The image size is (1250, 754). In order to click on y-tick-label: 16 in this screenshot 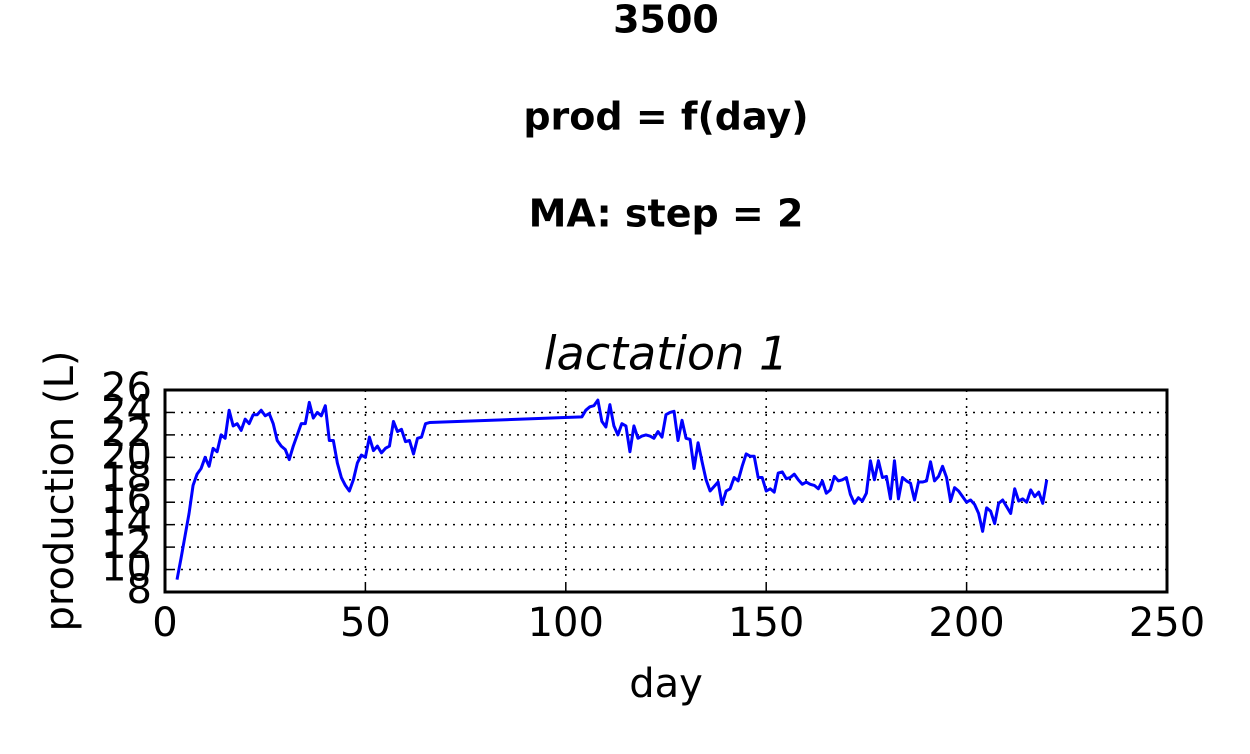, I will do `click(126, 500)`.